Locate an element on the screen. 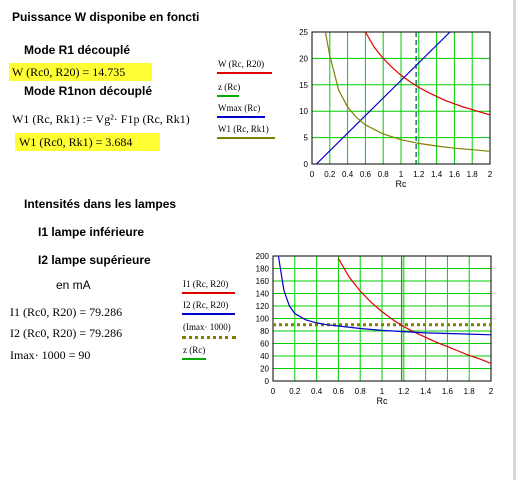  mode-r1-decouple-heading: Mode R1 découplé is located at coordinates (77, 50).